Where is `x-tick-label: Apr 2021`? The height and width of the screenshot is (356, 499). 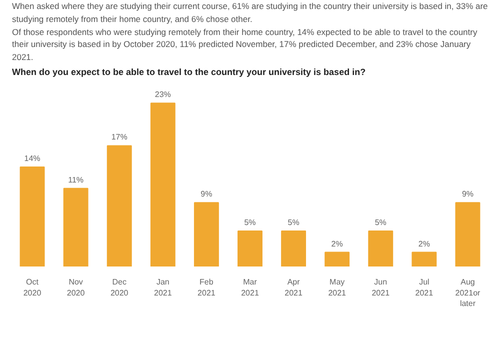 x-tick-label: Apr 2021 is located at coordinates (293, 287).